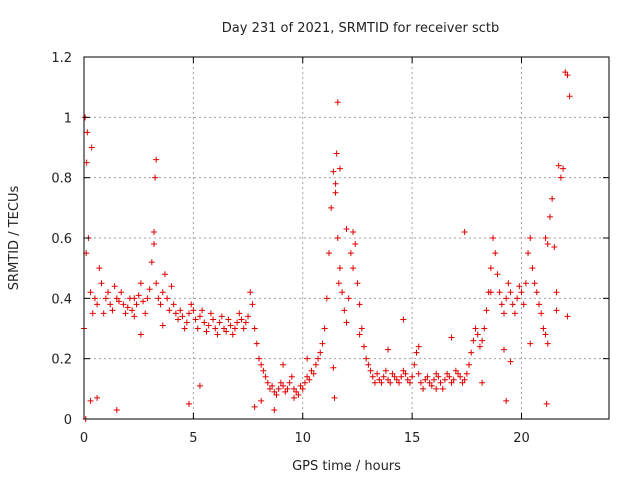  What do you see at coordinates (84, 438) in the screenshot?
I see `x-tick-label: 0` at bounding box center [84, 438].